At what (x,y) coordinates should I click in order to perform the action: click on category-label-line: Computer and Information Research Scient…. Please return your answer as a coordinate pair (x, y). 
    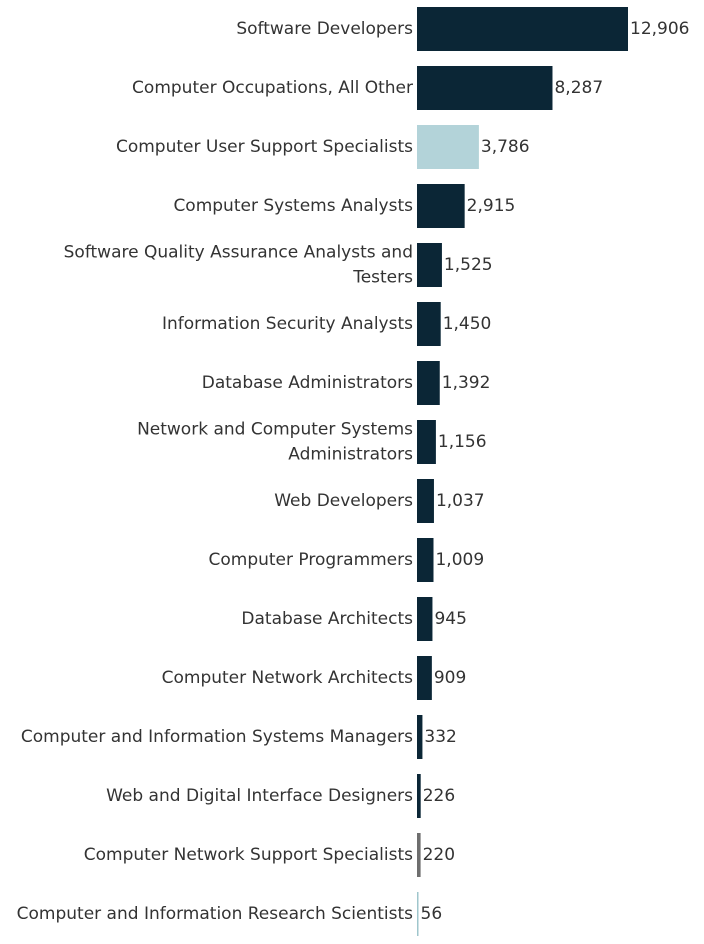
    Looking at the image, I should click on (215, 914).